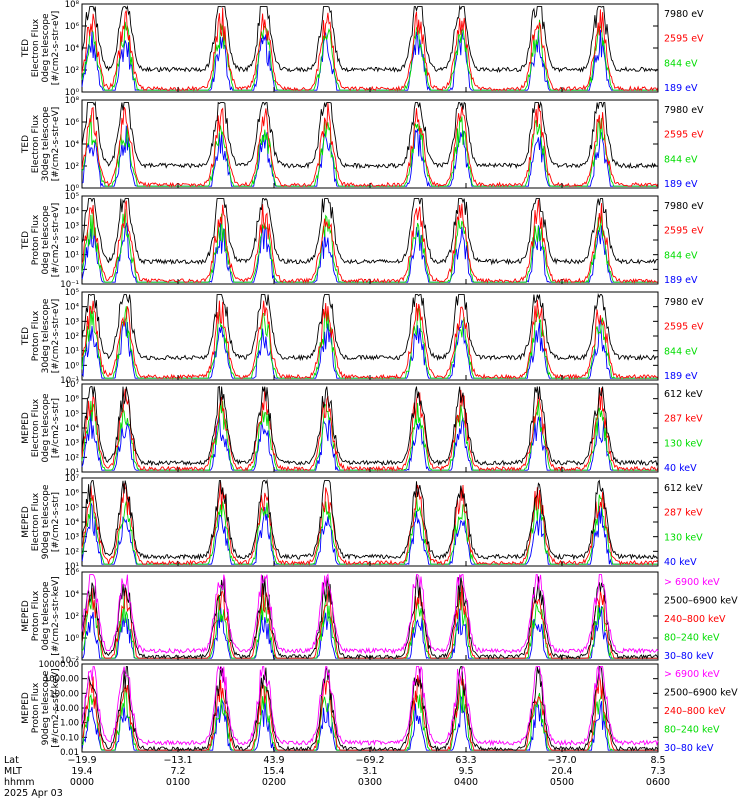  Describe the element at coordinates (369, 771) in the screenshot. I see `x-tick-mlt: 3.1` at that location.